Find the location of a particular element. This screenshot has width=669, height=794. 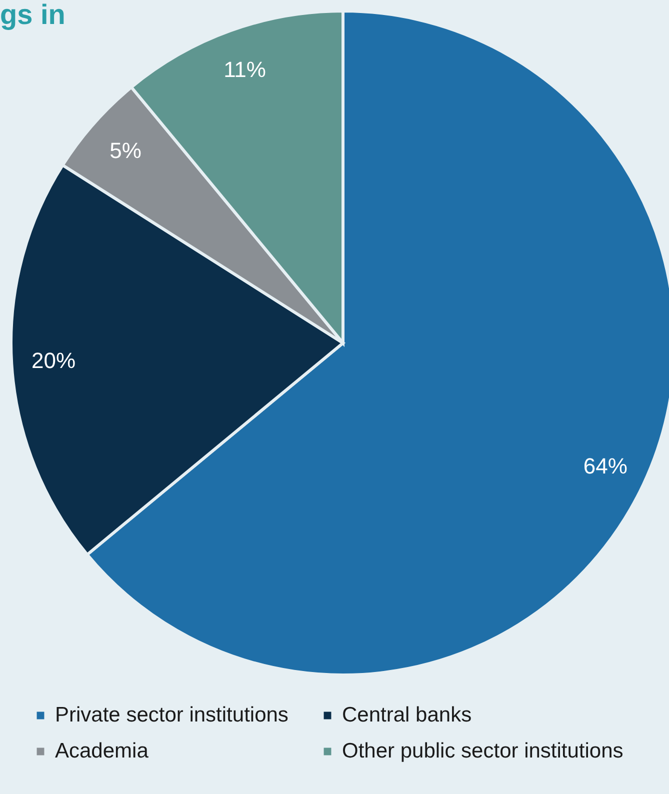

data-label: 5% is located at coordinates (126, 151).